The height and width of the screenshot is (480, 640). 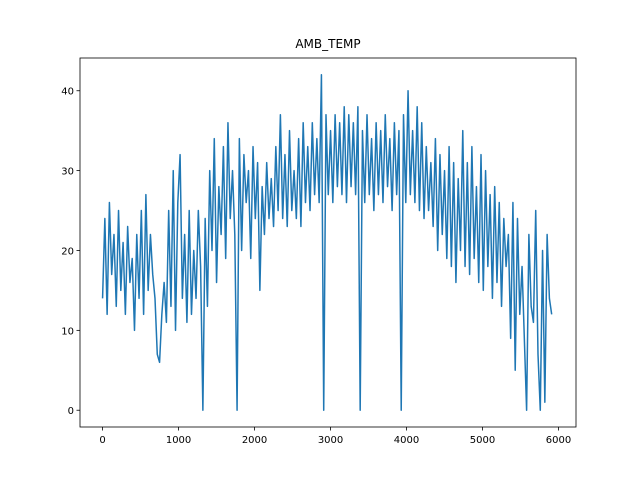 What do you see at coordinates (254, 440) in the screenshot?
I see `x-tick-label: 2000` at bounding box center [254, 440].